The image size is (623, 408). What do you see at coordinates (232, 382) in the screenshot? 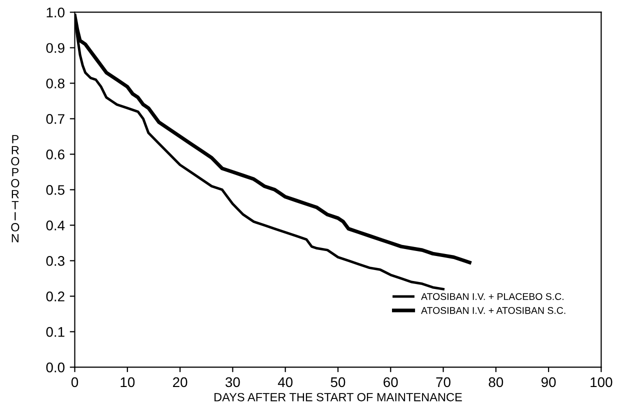
I see `x-tick-label: 30` at bounding box center [232, 382].